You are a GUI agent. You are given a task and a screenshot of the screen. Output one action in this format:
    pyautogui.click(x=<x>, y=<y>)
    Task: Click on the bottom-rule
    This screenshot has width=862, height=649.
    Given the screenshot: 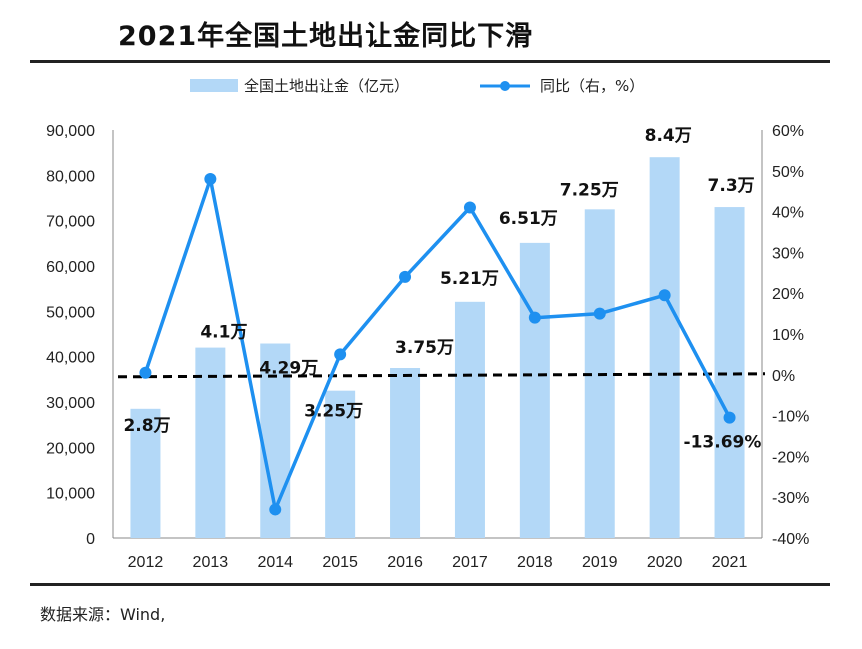 What is the action you would take?
    pyautogui.click(x=430, y=584)
    